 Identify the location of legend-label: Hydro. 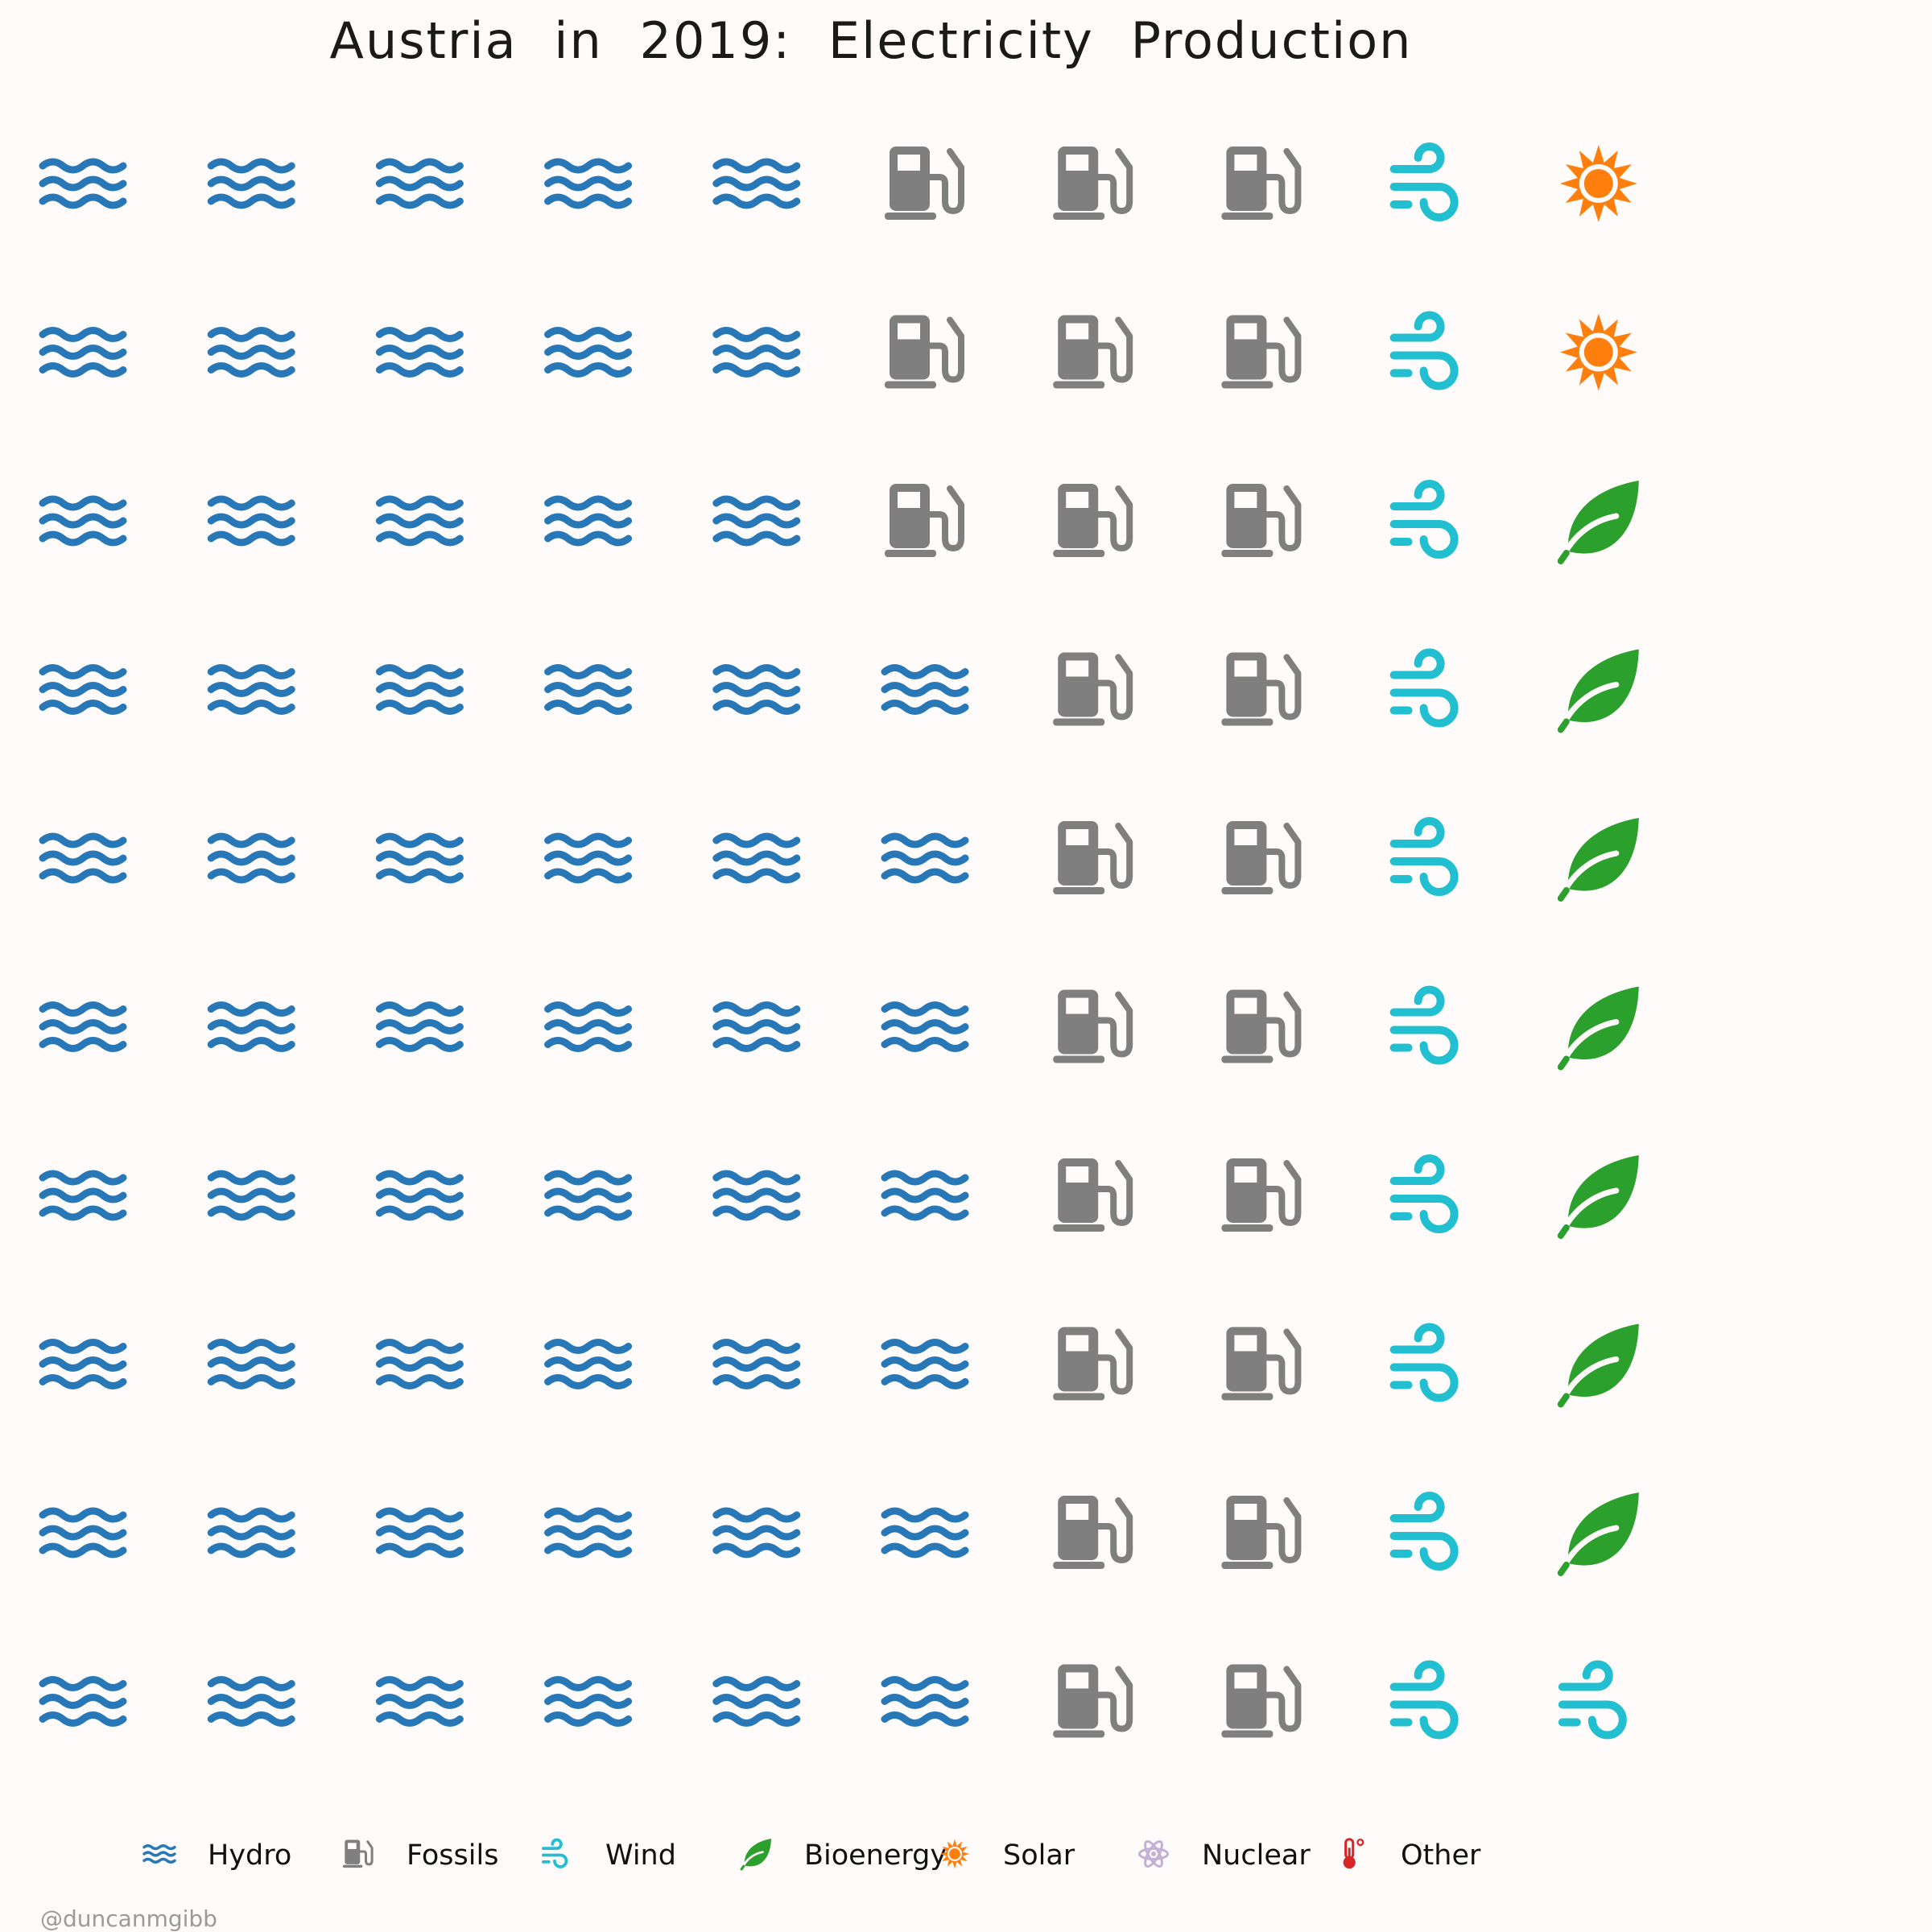
(249, 1855).